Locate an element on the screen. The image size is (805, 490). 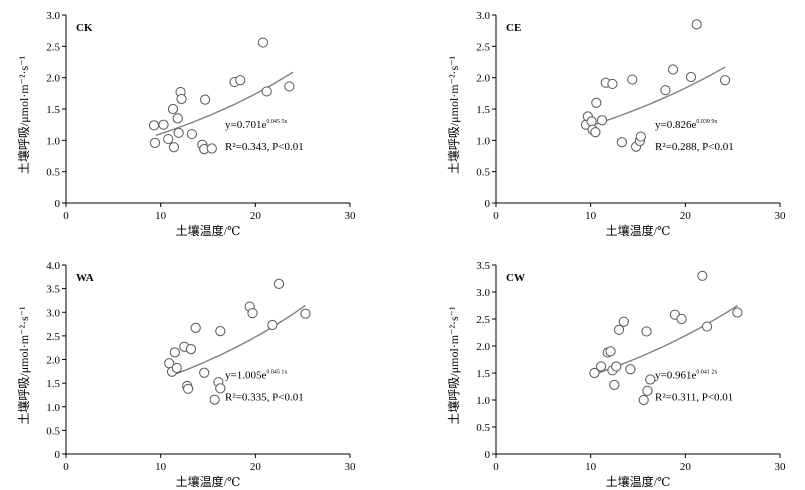
panel-label: CW is located at coordinates (515, 278).